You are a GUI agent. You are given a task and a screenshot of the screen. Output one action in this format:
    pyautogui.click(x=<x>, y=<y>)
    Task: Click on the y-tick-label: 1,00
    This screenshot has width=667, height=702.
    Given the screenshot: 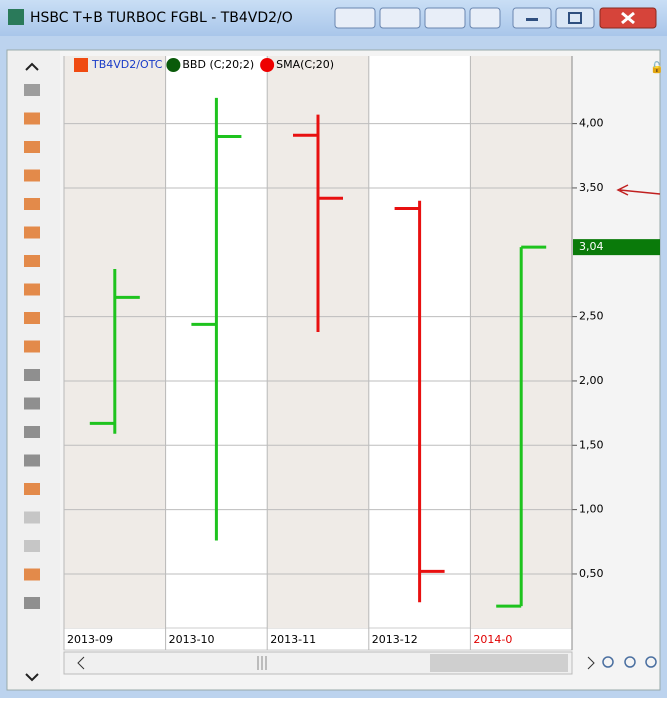 What is the action you would take?
    pyautogui.click(x=591, y=509)
    